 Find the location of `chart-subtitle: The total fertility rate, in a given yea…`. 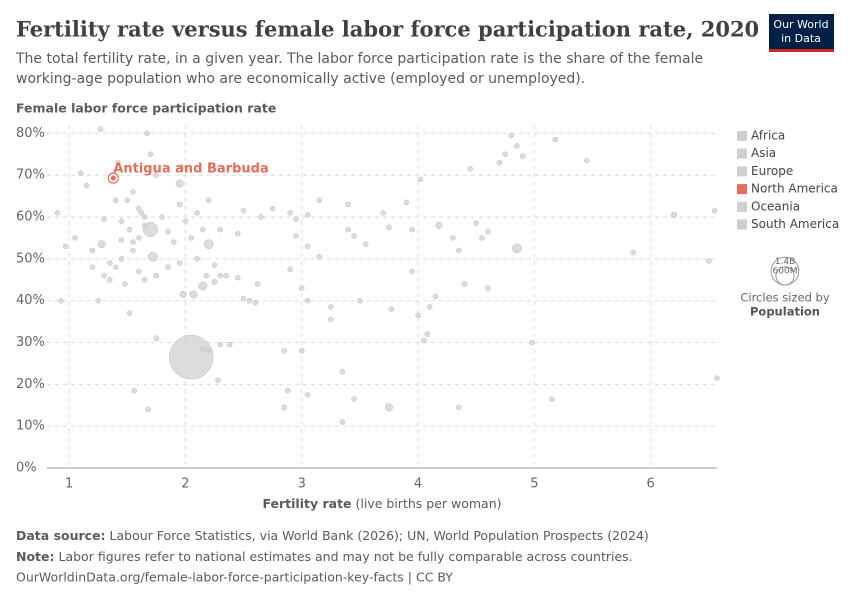

chart-subtitle: The total fertility rate, in a given yea… is located at coordinates (360, 69).